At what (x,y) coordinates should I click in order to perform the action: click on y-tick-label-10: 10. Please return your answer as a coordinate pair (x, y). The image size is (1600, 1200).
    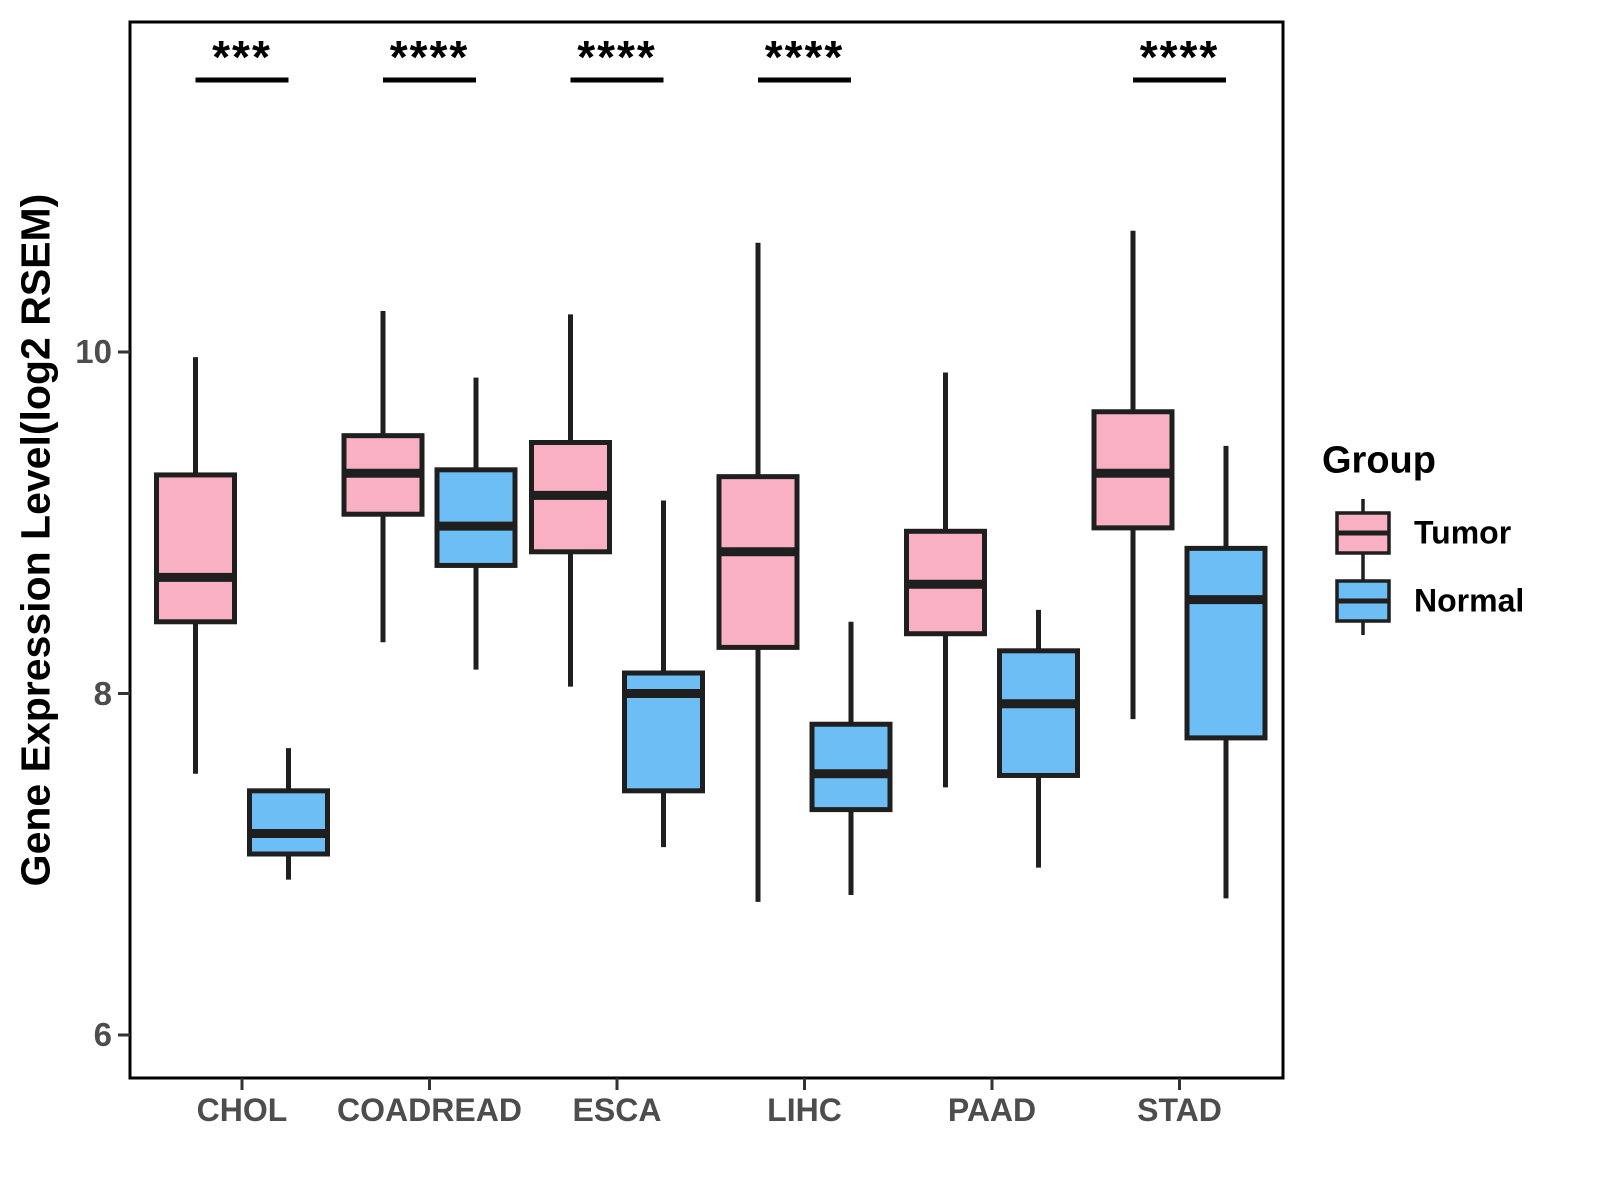
    Looking at the image, I should click on (93, 351).